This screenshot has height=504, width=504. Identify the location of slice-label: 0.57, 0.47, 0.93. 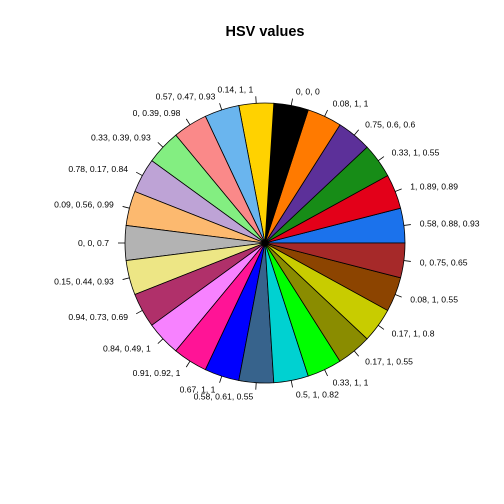
(186, 97).